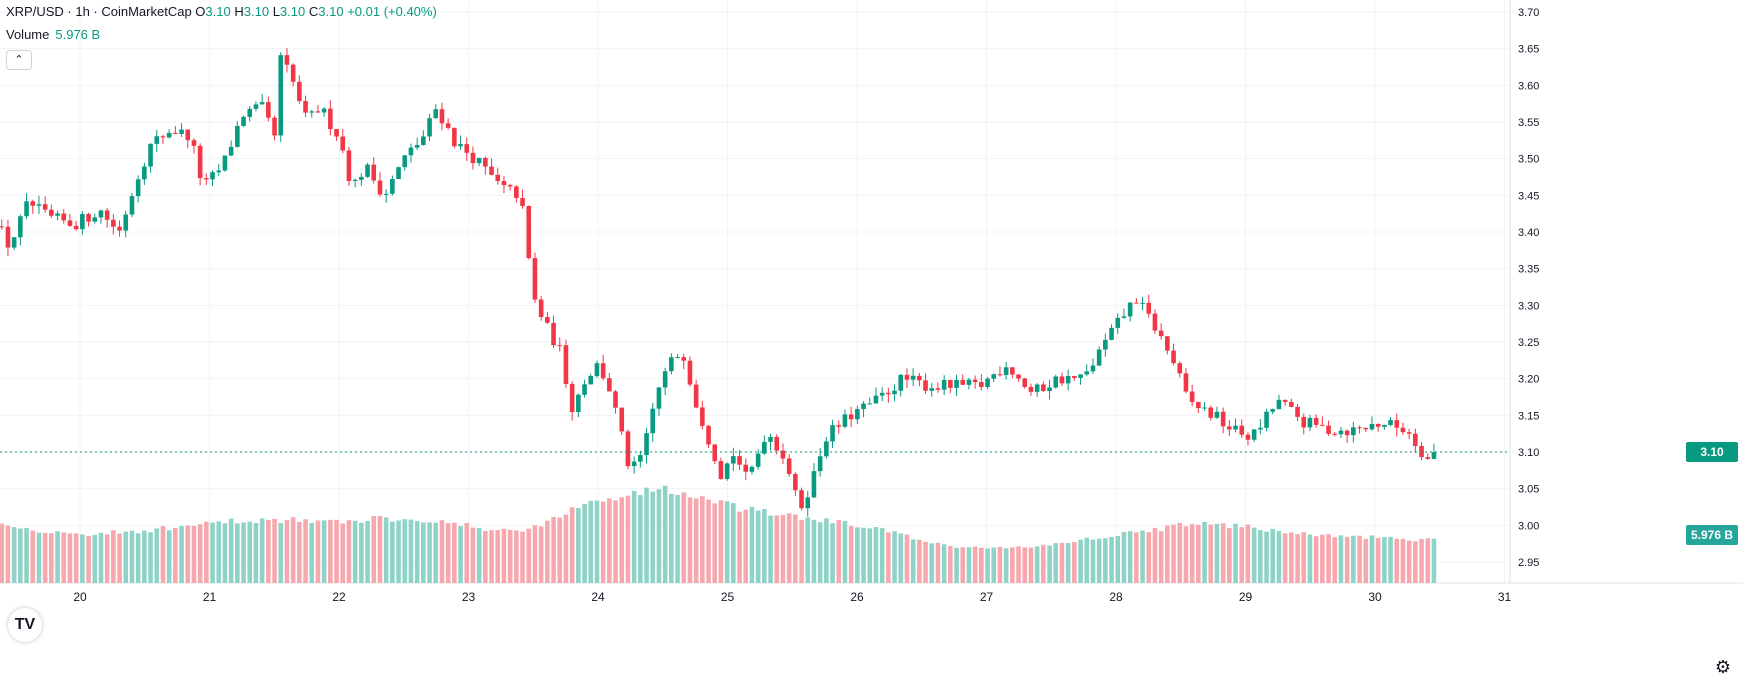  What do you see at coordinates (99, 11) in the screenshot?
I see `symbol-title: XRP/USD · 1h · CoinMarketCap` at bounding box center [99, 11].